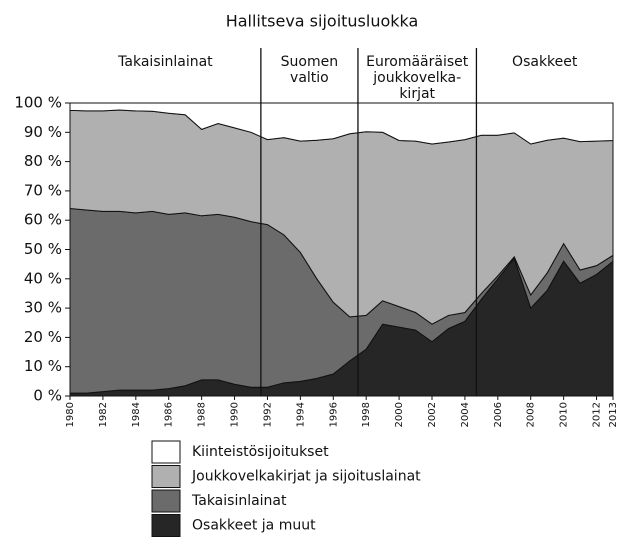 This screenshot has width=637, height=553. Describe the element at coordinates (43, 308) in the screenshot. I see `y-tick-label: 30 %` at that location.